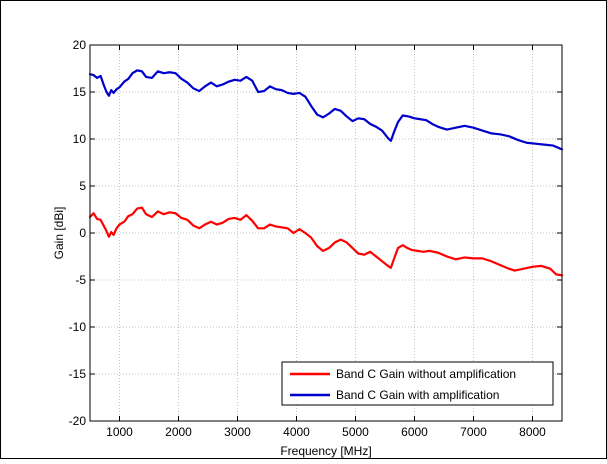 This screenshot has width=607, height=464. What do you see at coordinates (414, 432) in the screenshot?
I see `x-tick-label: 6000` at bounding box center [414, 432].